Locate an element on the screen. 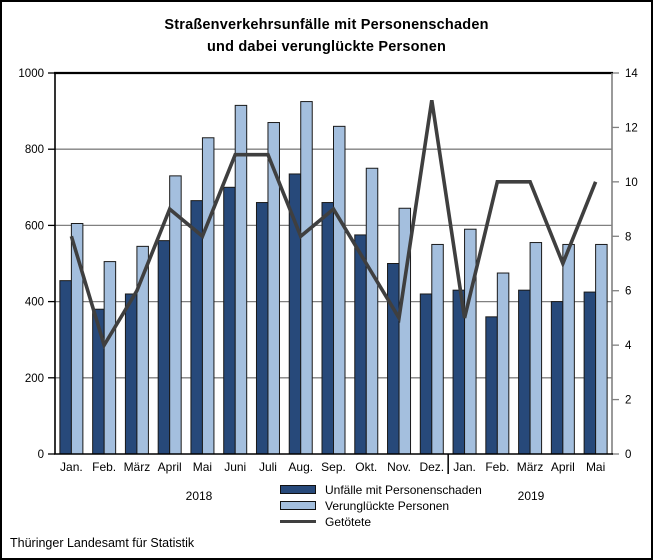 This screenshot has height=560, width=653. right-axis-tick-label: 14 is located at coordinates (631, 74).